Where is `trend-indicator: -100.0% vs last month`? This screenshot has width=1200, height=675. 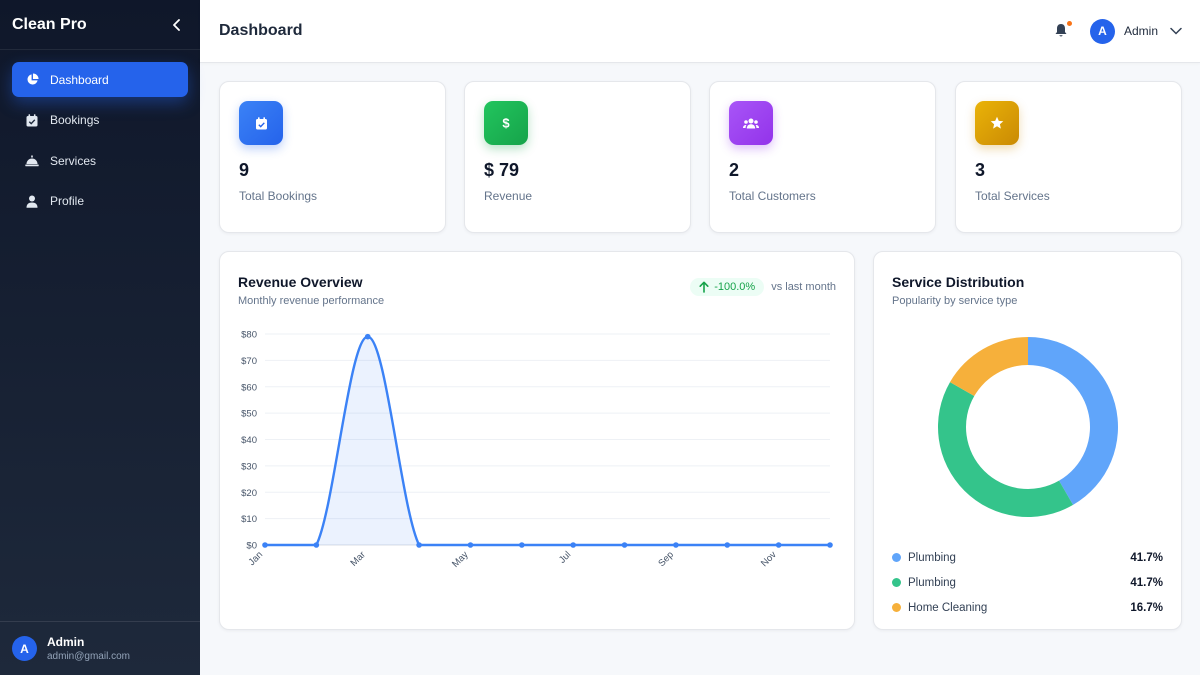
trend-indicator: -100.0% vs last month is located at coordinates (763, 287).